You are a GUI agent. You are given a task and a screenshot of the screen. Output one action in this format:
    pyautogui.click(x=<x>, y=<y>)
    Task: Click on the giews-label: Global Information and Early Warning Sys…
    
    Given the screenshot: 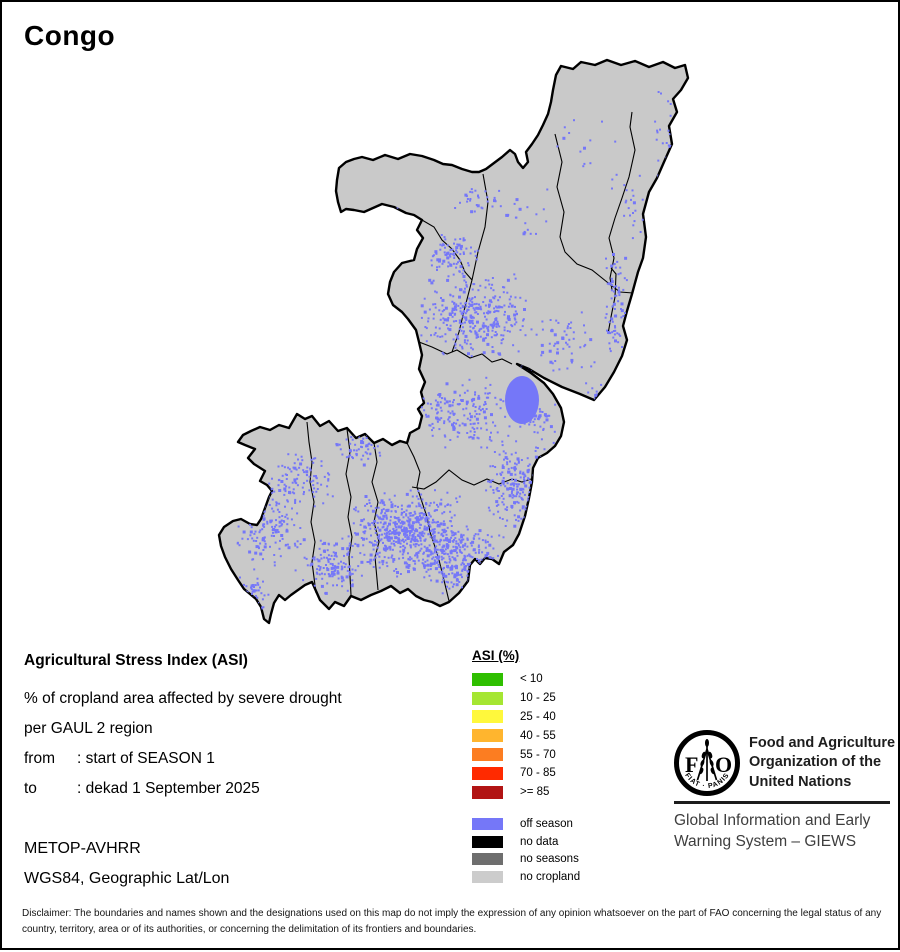 What is the action you would take?
    pyautogui.click(x=772, y=831)
    